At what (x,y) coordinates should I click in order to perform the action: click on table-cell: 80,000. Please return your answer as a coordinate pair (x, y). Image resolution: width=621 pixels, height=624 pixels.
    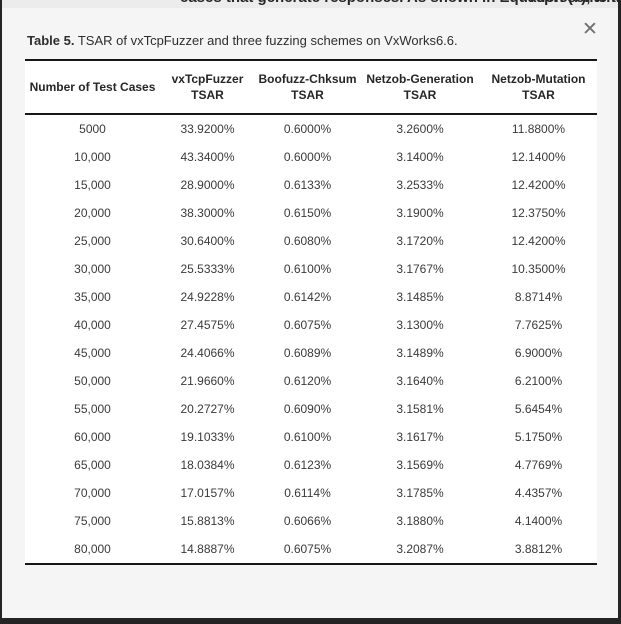
    Looking at the image, I should click on (92, 549).